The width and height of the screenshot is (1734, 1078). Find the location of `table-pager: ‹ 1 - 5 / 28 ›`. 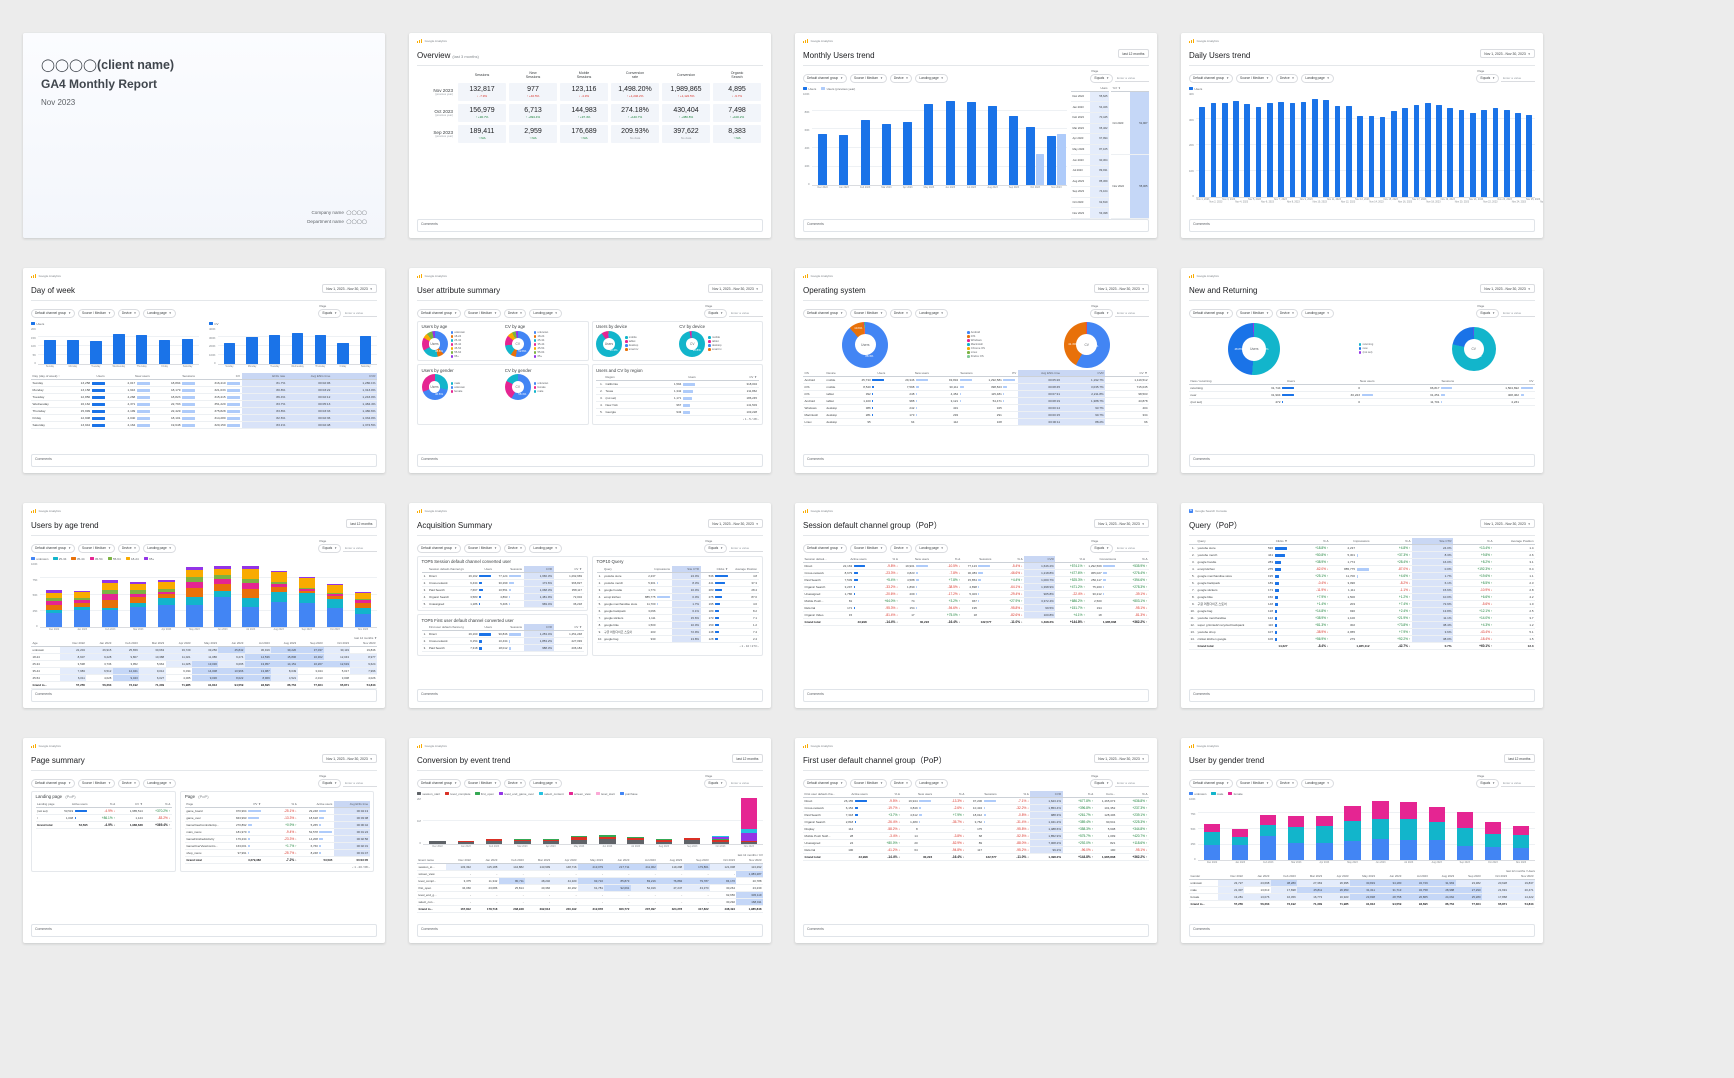

table-pager: ‹ 1 - 5 / 28 › is located at coordinates (750, 419).